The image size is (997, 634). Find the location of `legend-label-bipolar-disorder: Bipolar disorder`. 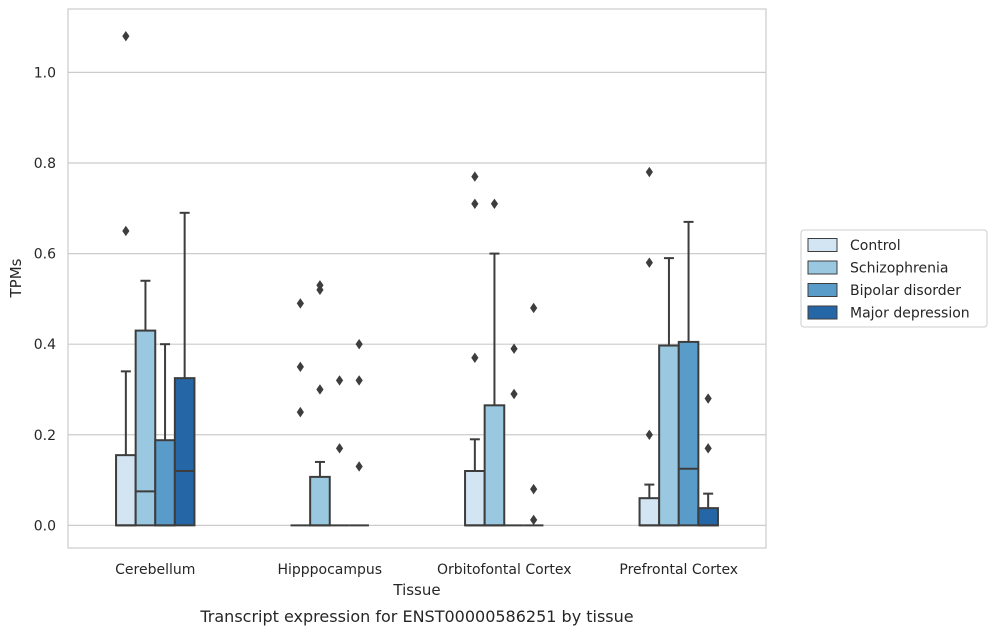

legend-label-bipolar-disorder: Bipolar disorder is located at coordinates (905, 291).